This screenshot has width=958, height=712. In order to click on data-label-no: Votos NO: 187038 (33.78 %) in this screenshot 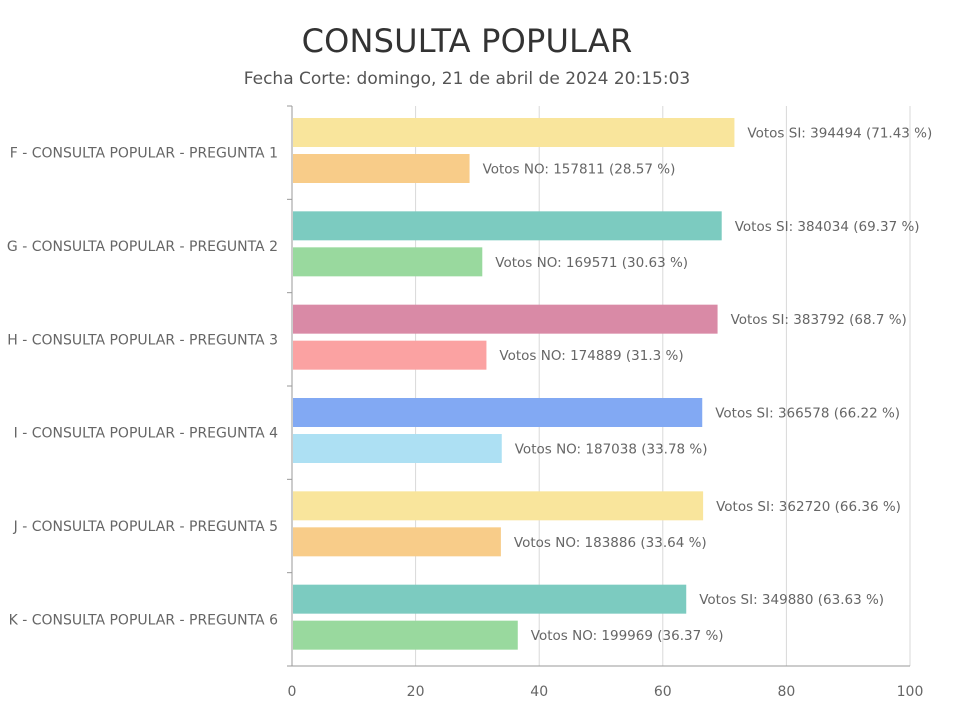, I will do `click(611, 450)`.